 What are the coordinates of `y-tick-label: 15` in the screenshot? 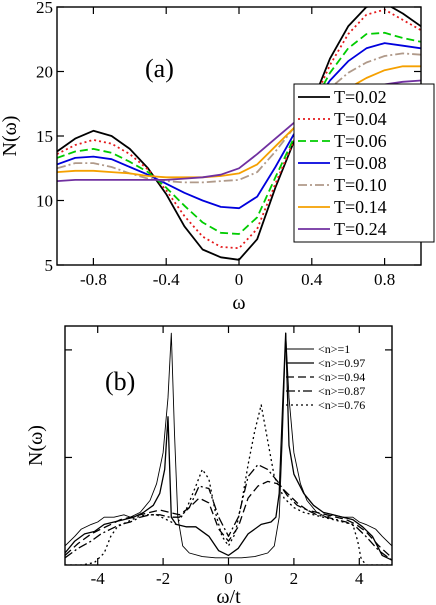 It's located at (44, 136).